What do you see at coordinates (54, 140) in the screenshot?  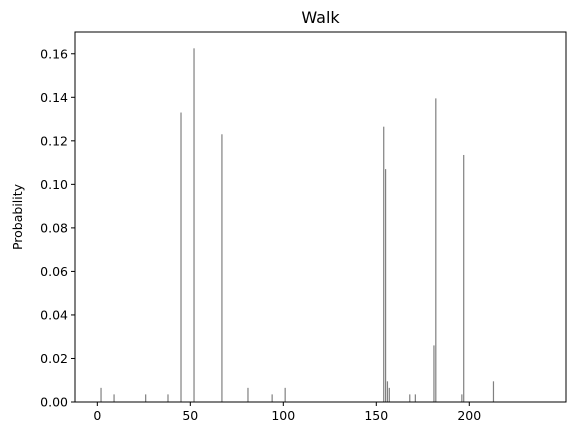 I see `y-tick-label: 0.12` at bounding box center [54, 140].